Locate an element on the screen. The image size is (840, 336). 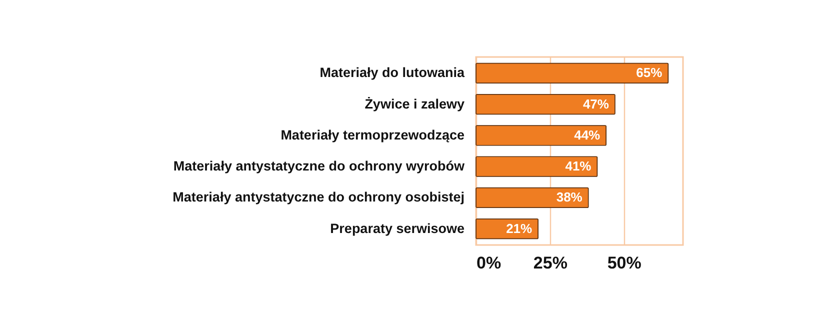
data-label: 47% is located at coordinates (596, 104).